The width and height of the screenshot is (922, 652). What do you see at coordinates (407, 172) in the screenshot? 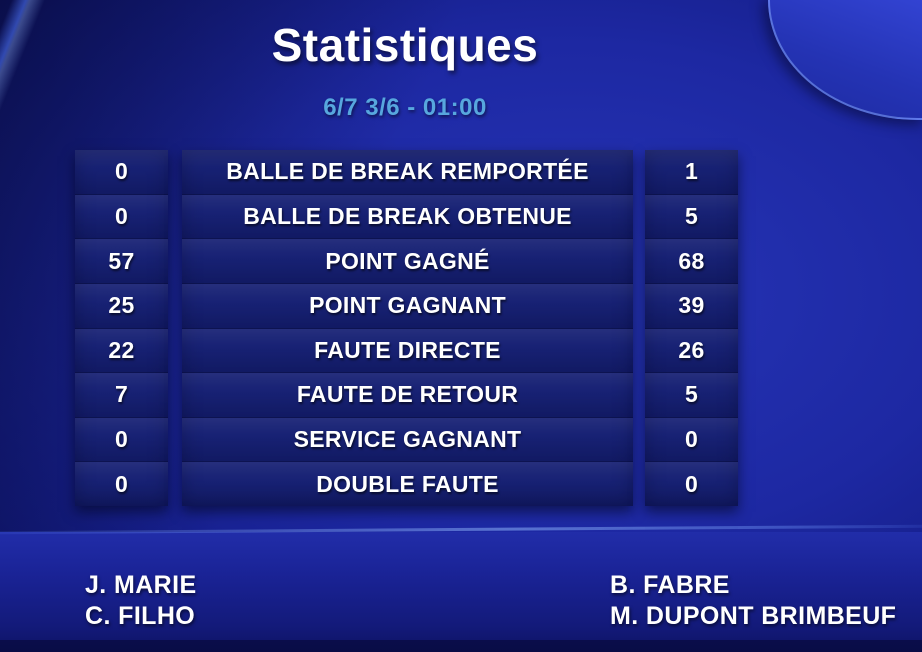
I see `stat-label: BALLE DE BREAK REMPORTÉE` at bounding box center [407, 172].